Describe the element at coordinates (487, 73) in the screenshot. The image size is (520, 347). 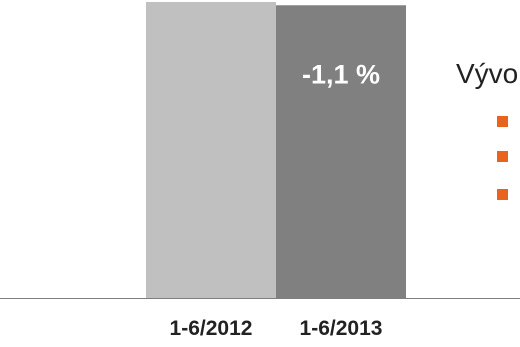
I see `side-heading: Vývo` at that location.